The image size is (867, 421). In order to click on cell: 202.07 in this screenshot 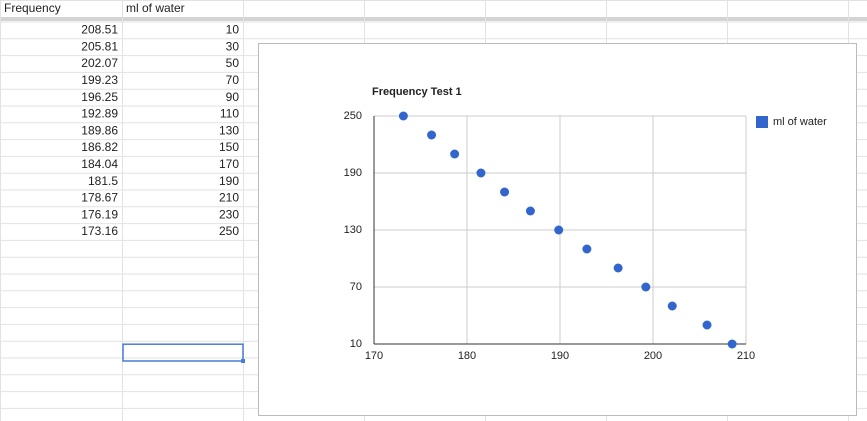, I will do `click(99, 63)`.